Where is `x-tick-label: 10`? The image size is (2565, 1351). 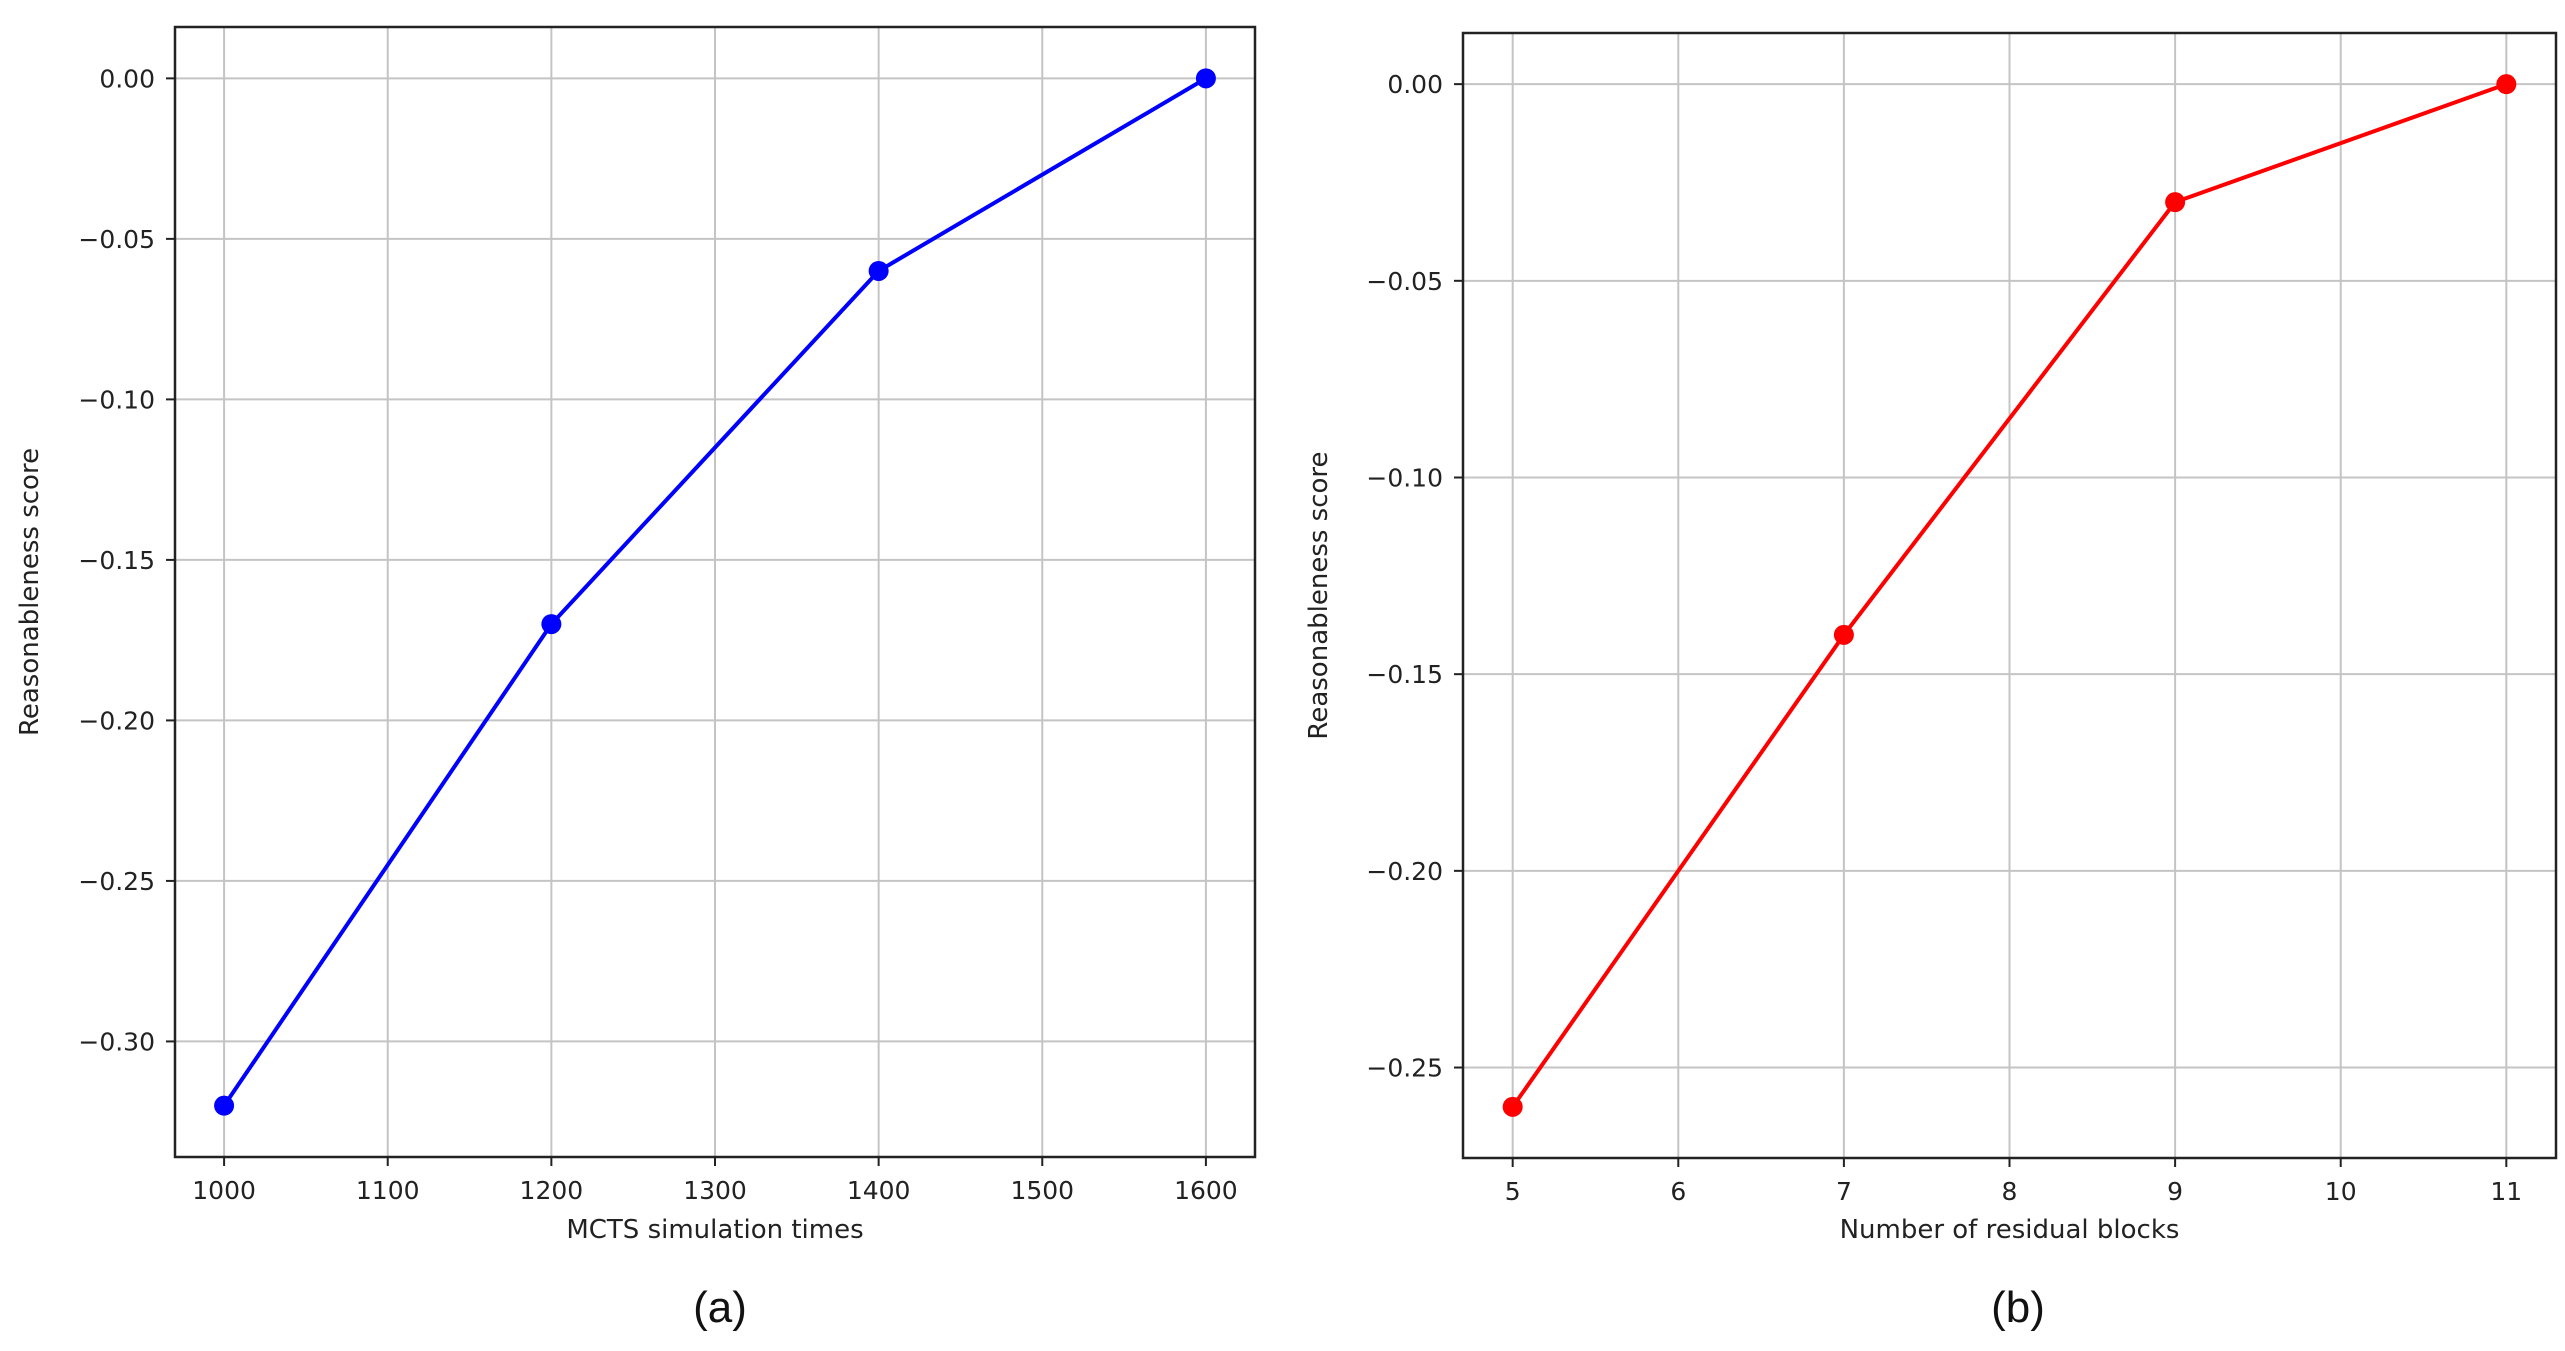 x-tick-label: 10 is located at coordinates (2341, 1191).